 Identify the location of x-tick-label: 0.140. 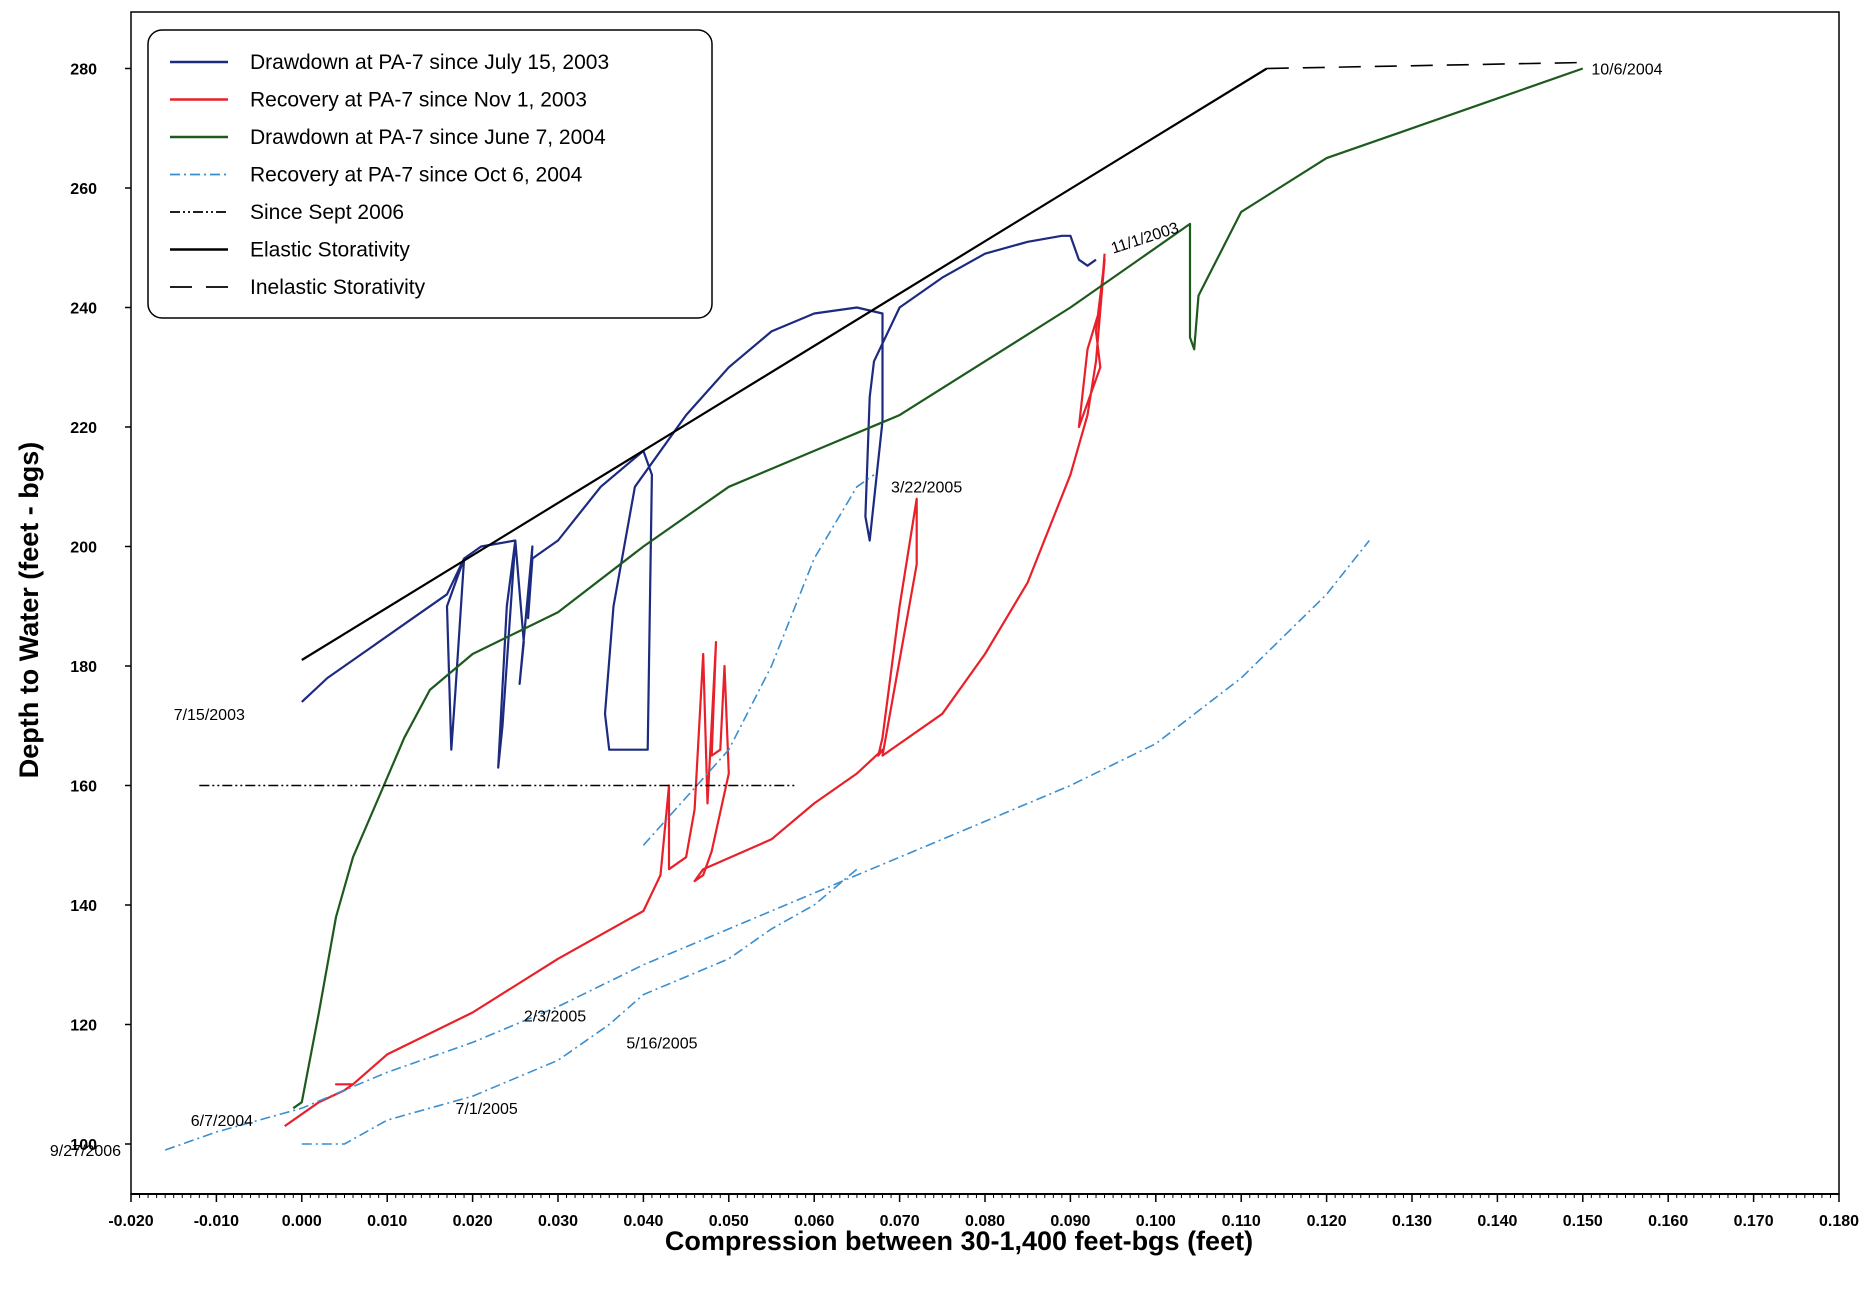
(1497, 1221).